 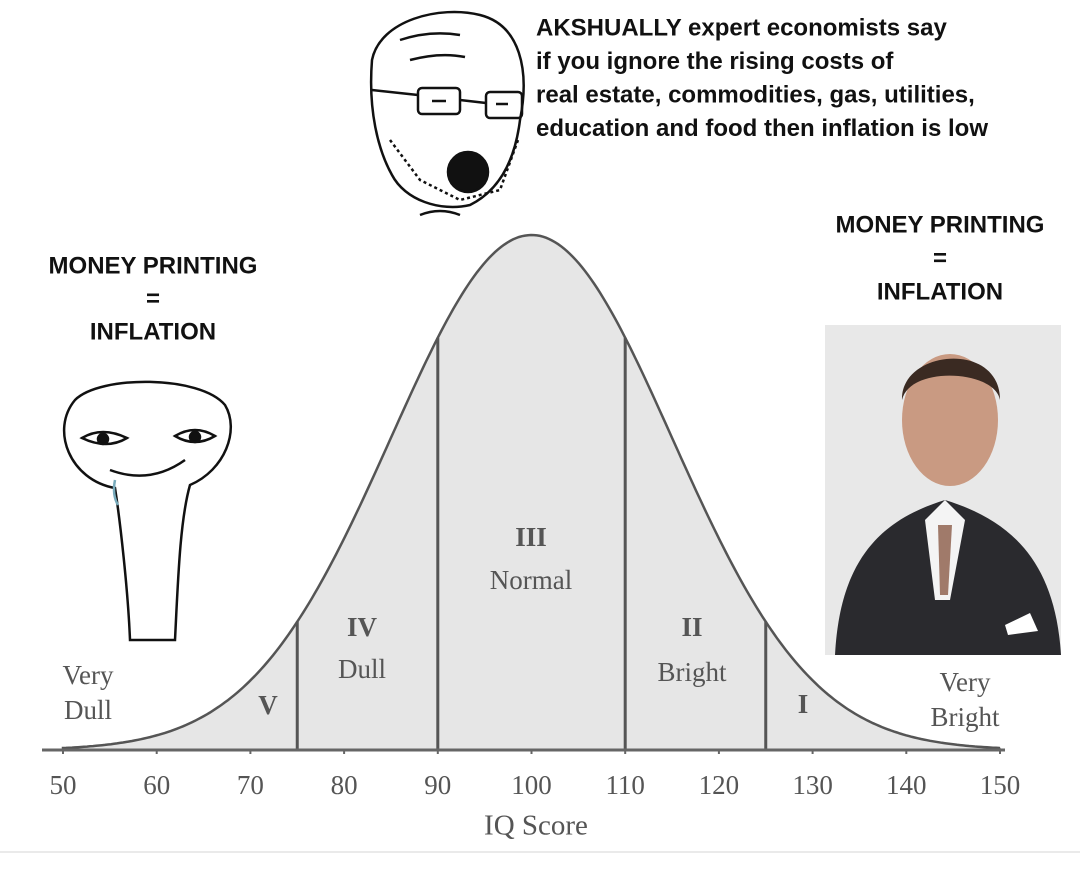 I want to click on x-tick-label: 100, so click(x=531, y=785).